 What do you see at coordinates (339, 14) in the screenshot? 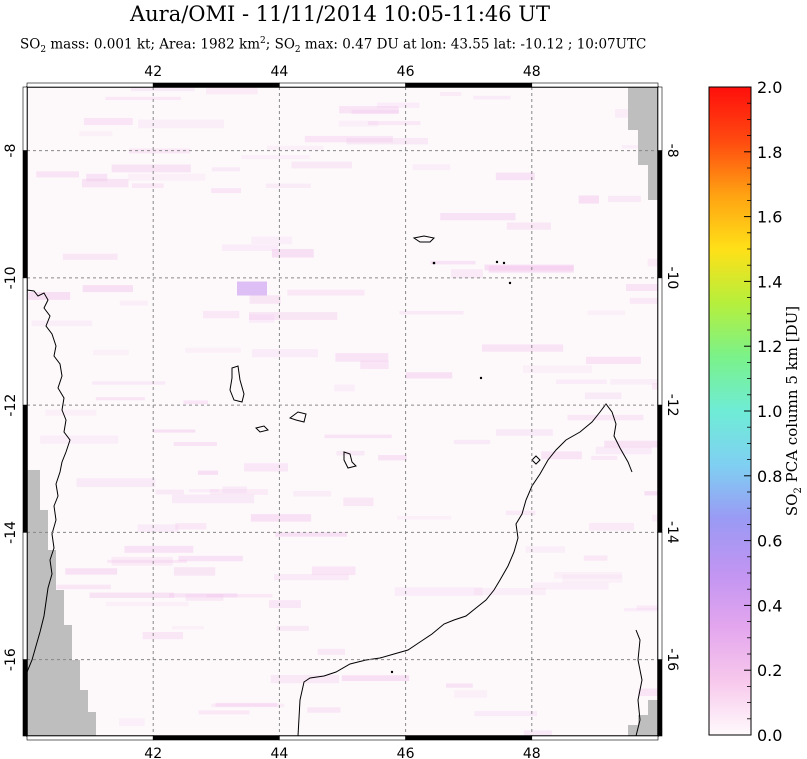
I see `chart-title: Aura/OMI - 11/11/2014 10:05-11:46 UT` at bounding box center [339, 14].